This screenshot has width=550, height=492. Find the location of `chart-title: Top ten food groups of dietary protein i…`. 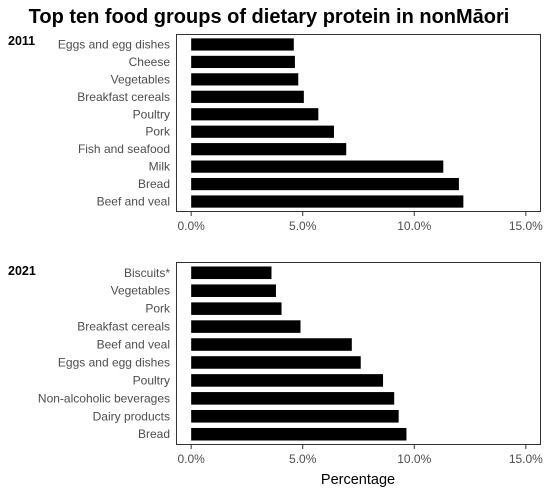

chart-title: Top ten food groups of dietary protein i… is located at coordinates (269, 17).